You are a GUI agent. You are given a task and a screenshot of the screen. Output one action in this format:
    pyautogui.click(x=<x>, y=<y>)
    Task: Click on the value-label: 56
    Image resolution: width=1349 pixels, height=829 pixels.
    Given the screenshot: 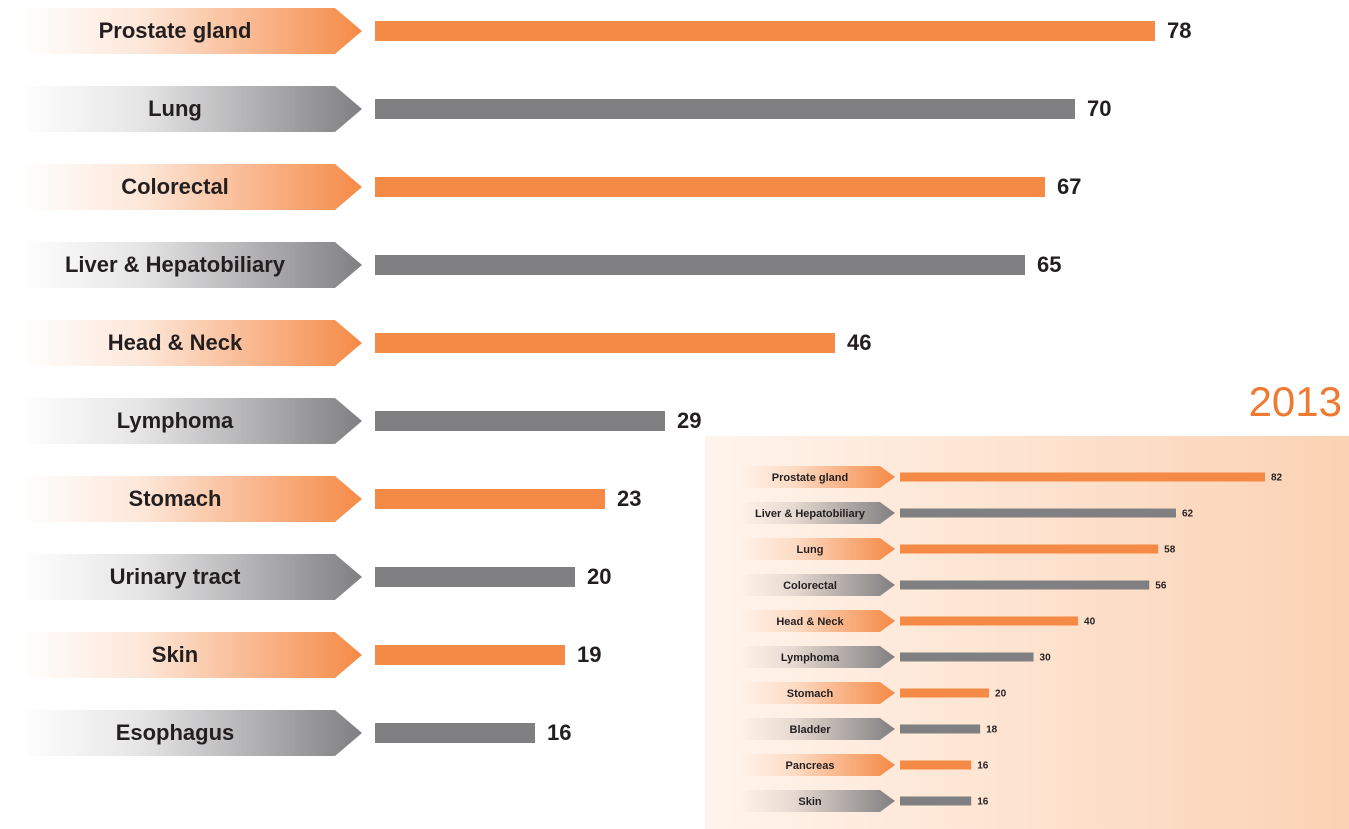 What is the action you would take?
    pyautogui.click(x=1161, y=586)
    